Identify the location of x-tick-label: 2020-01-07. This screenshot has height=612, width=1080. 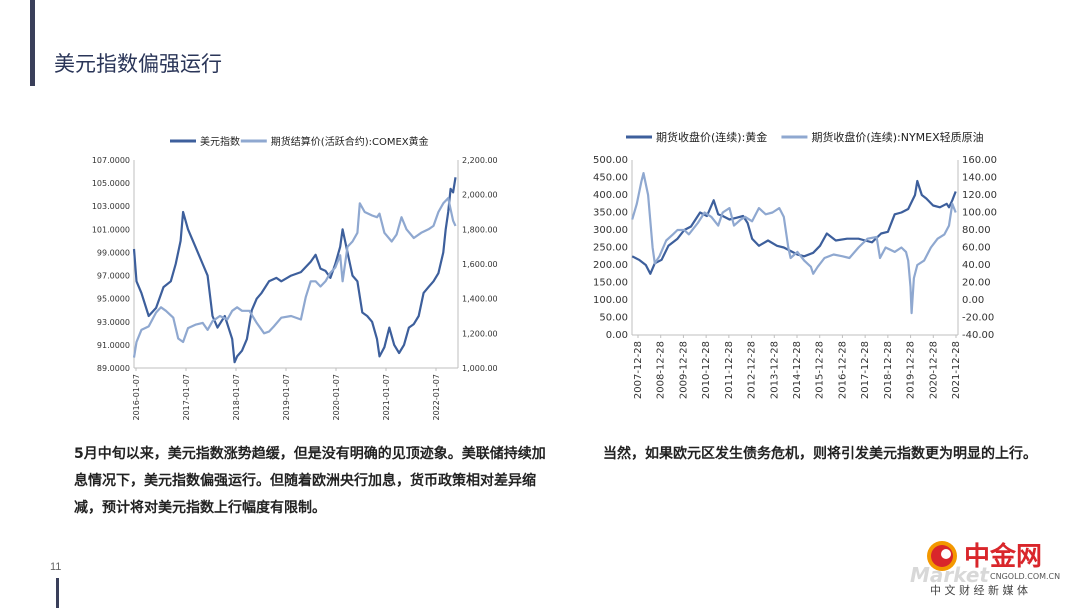
(336, 397).